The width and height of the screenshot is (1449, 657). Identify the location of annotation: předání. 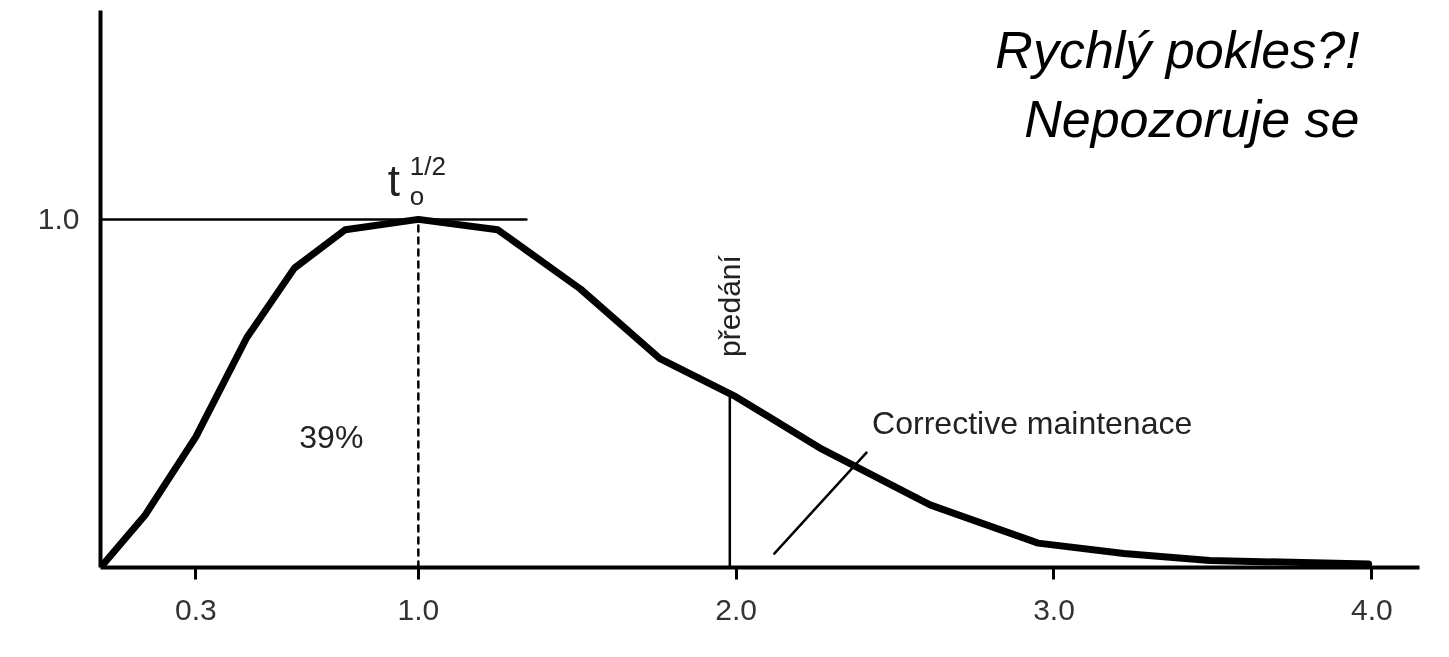
(730, 305).